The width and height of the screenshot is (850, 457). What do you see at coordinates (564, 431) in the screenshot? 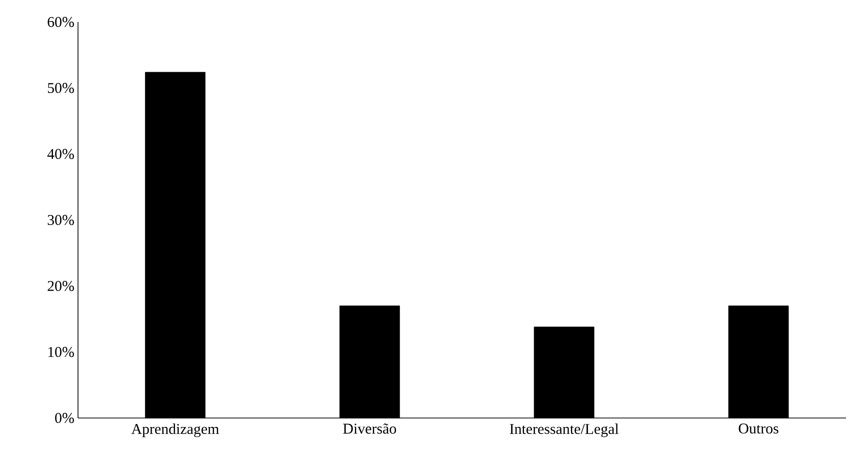
I see `x-tick-label: Interessante/Legal` at bounding box center [564, 431].